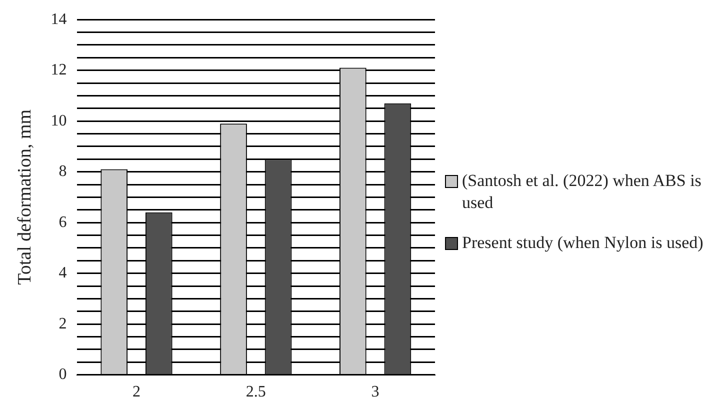 This screenshot has height=415, width=711. Describe the element at coordinates (62, 222) in the screenshot. I see `y-tick-label: 6` at that location.